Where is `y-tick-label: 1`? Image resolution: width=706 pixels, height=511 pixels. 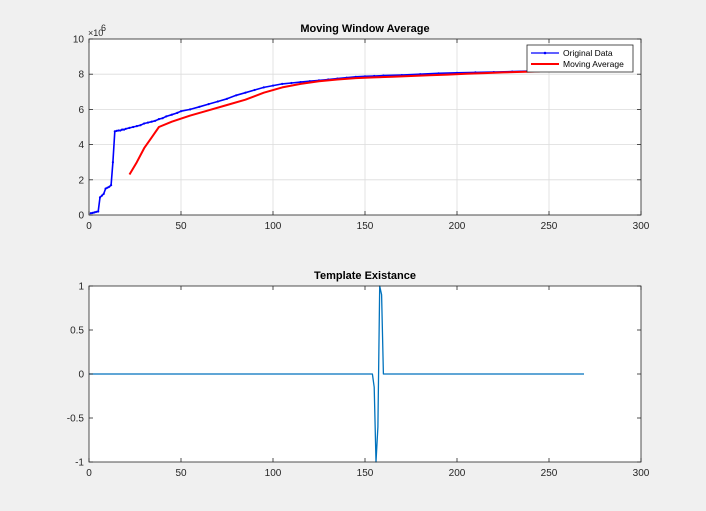 y-tick-label: 1 is located at coordinates (81, 287).